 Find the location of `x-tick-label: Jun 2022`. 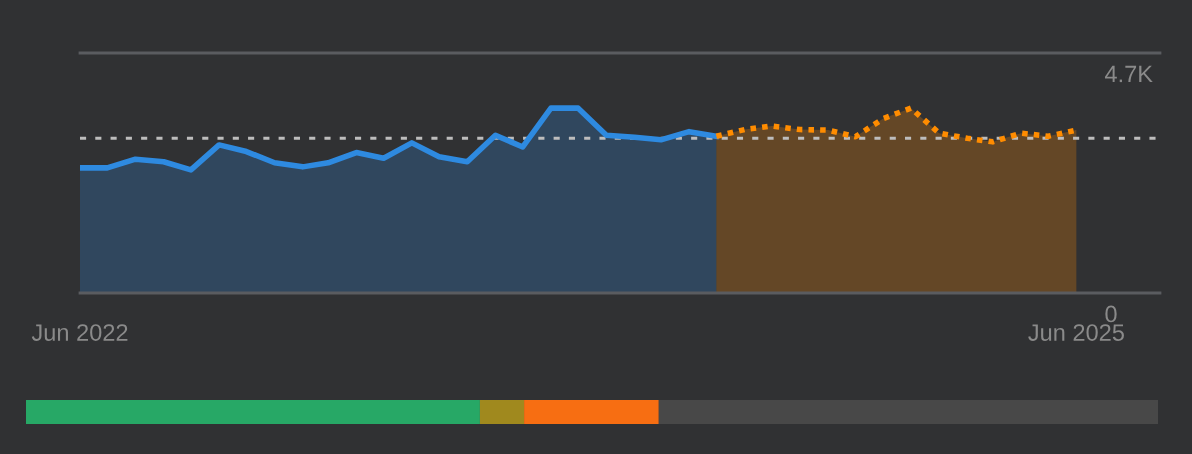

x-tick-label: Jun 2022 is located at coordinates (79, 332).